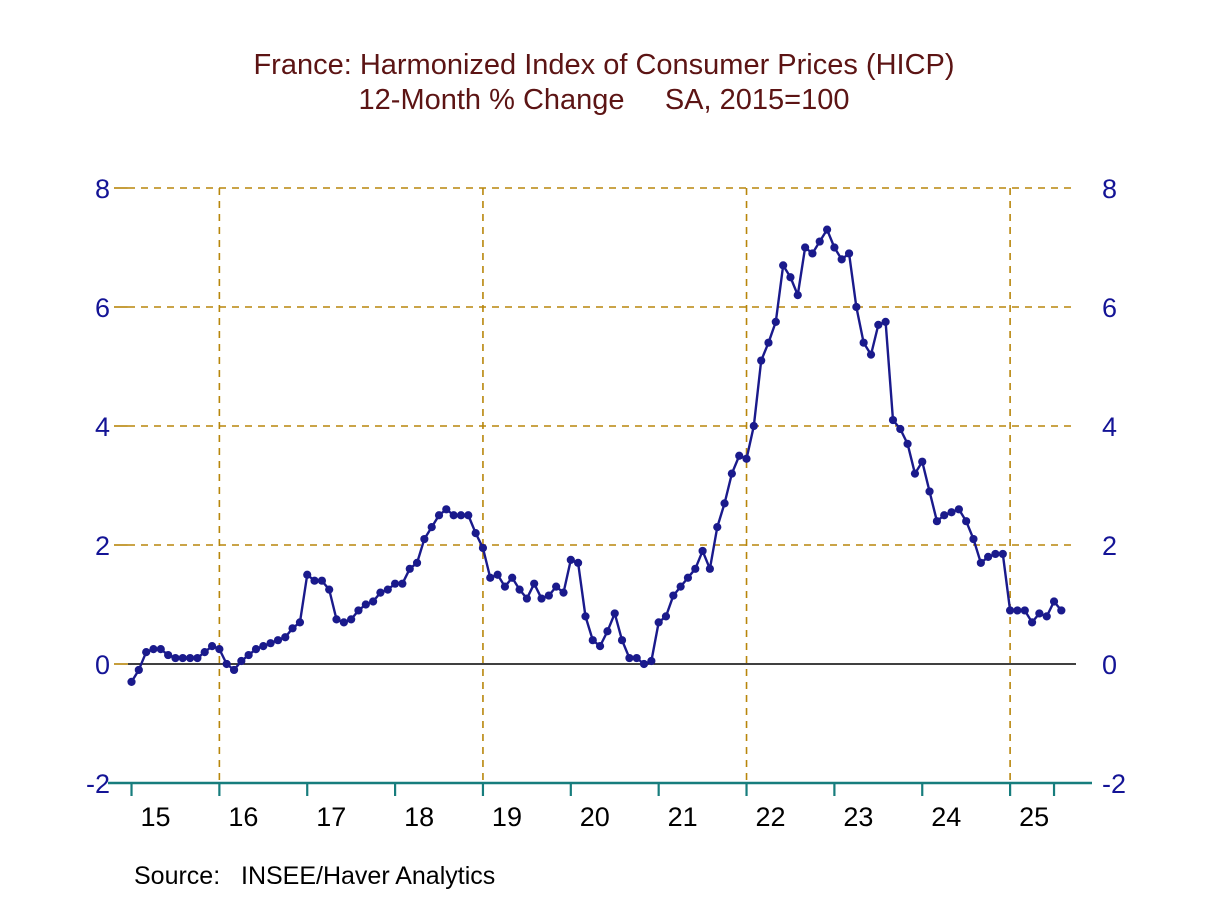 This screenshot has height=906, width=1208. Describe the element at coordinates (604, 100) in the screenshot. I see `chart-title-line2: 12-Month % Change SA, 2015=100` at that location.